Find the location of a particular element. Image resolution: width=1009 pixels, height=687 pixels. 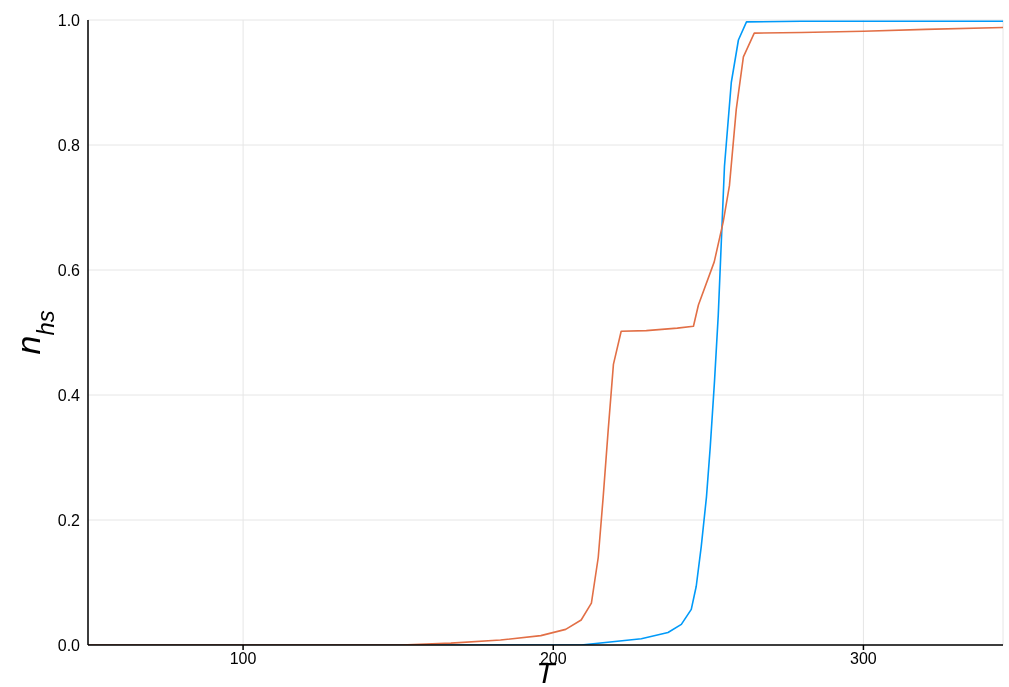

y-tick-label: 0.0 is located at coordinates (69, 645).